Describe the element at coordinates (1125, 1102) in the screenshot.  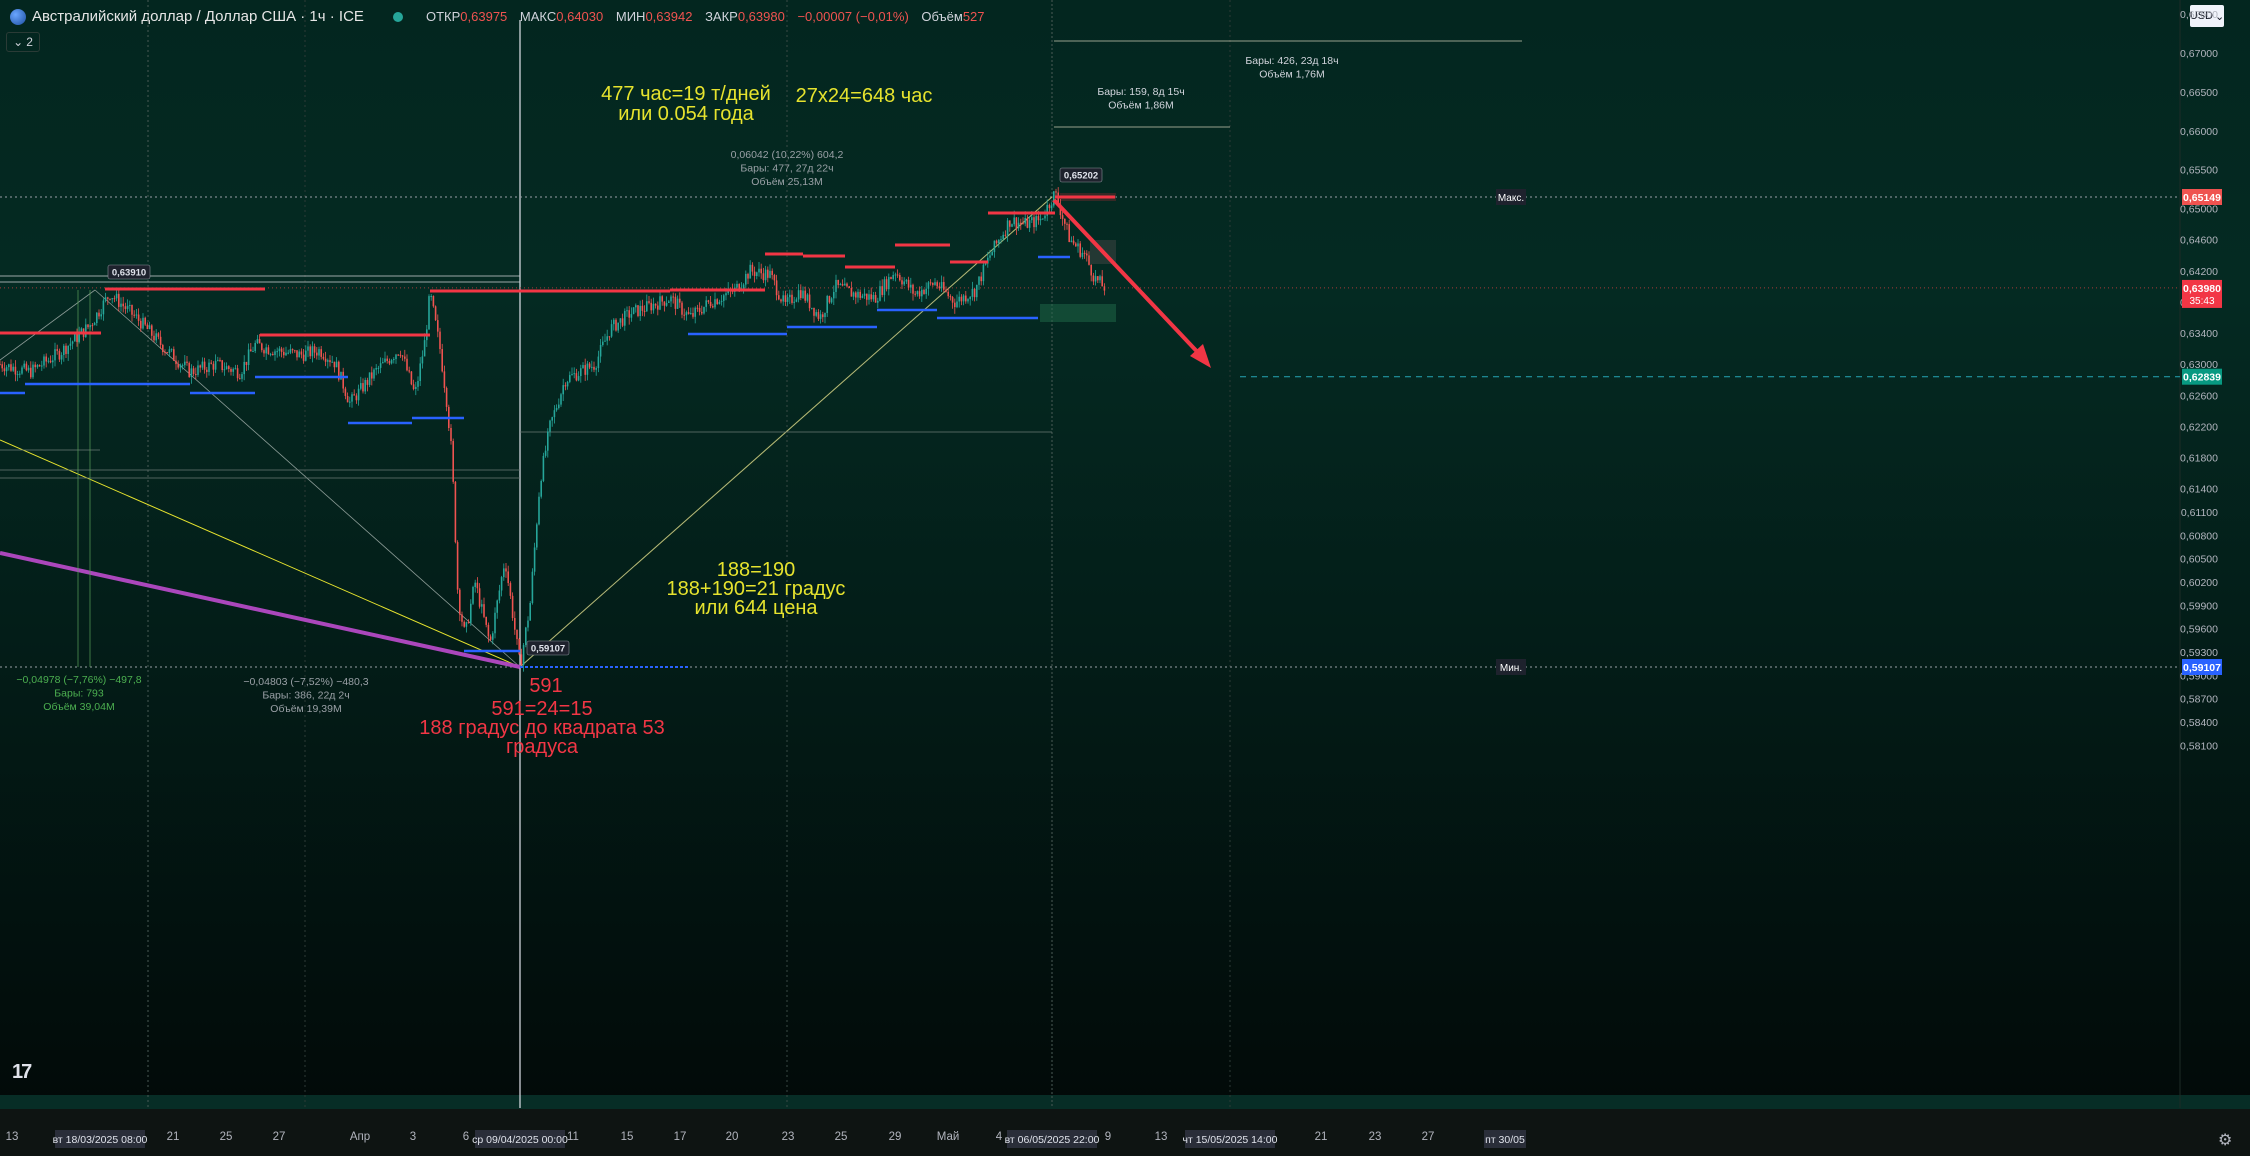
I see `bottom-strip` at that location.